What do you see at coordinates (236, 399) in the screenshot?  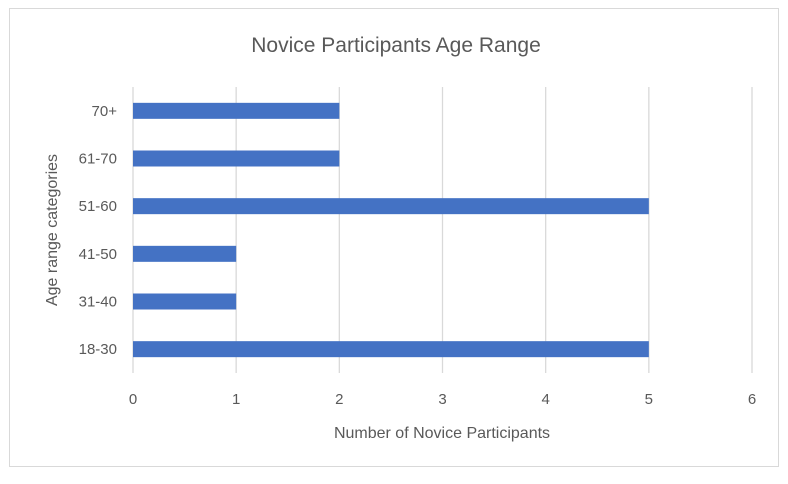 I see `x-tick-label: 1` at bounding box center [236, 399].